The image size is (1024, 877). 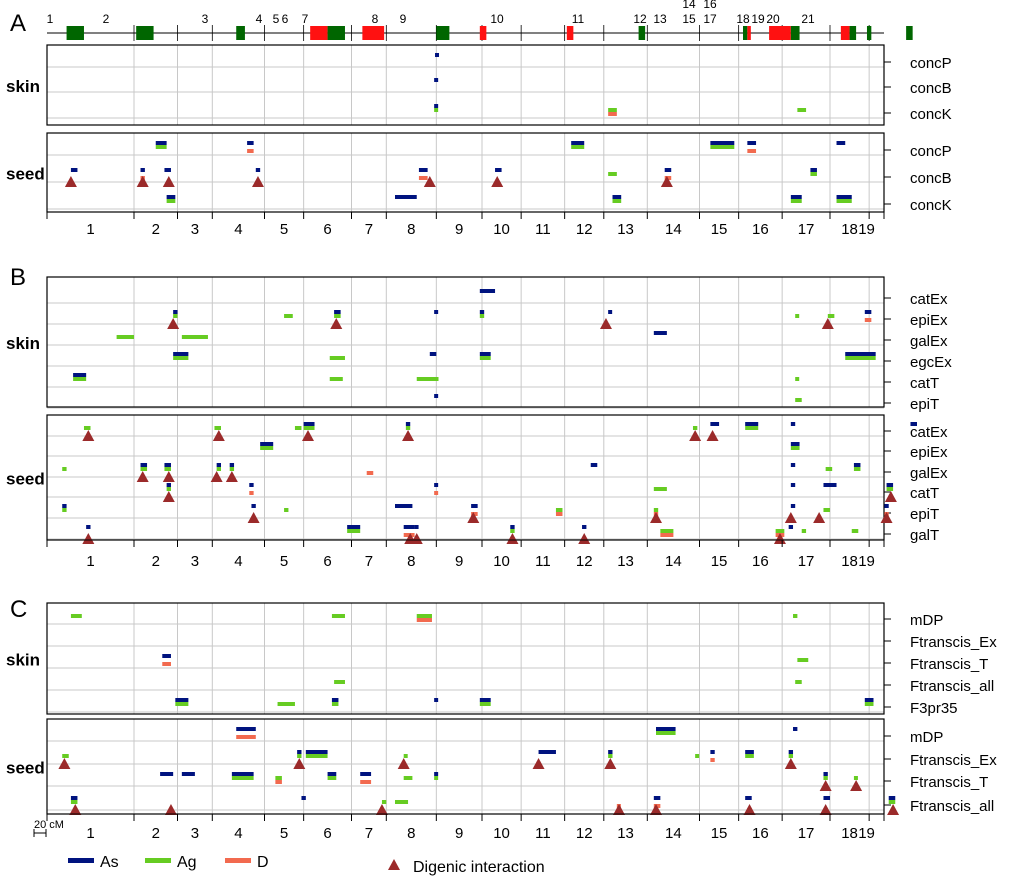 I want to click on legend-swatch-d, so click(x=238, y=860).